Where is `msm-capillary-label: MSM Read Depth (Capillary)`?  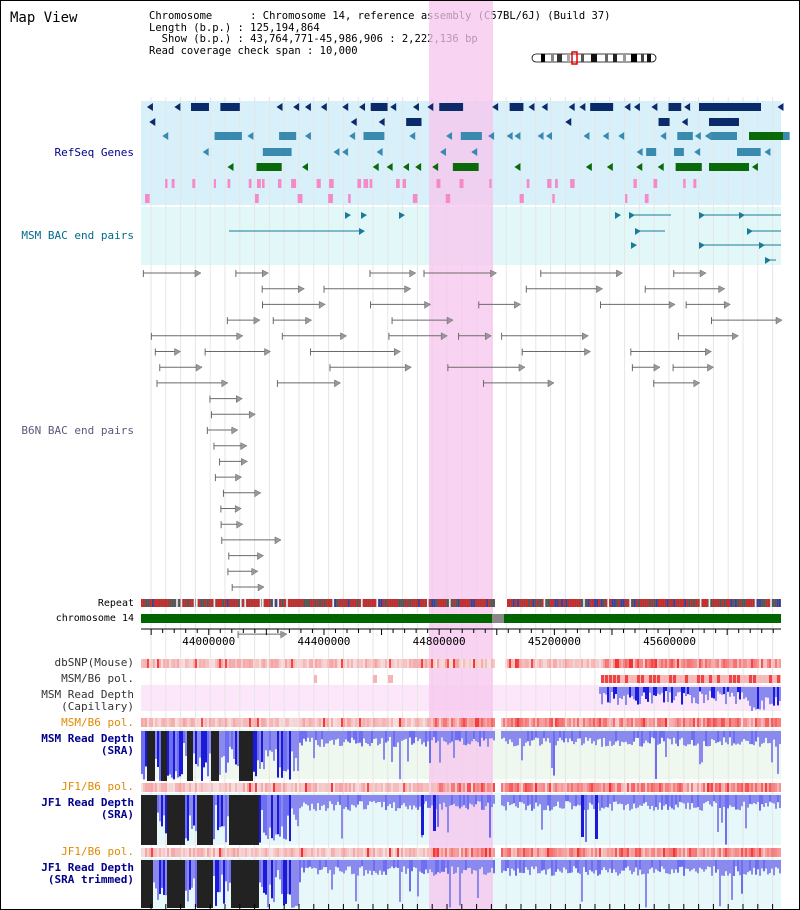 msm-capillary-label: MSM Read Depth (Capillary) is located at coordinates (87, 700).